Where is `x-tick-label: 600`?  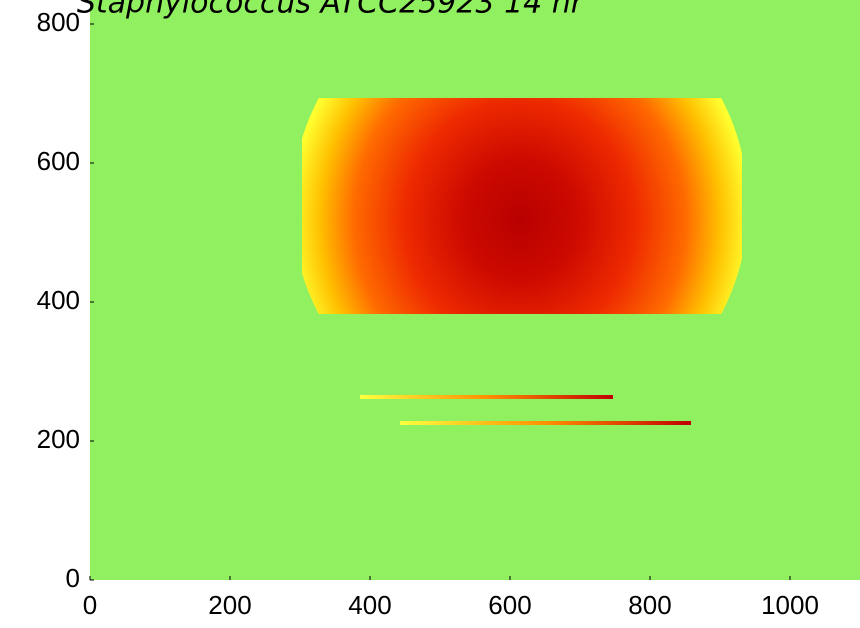 x-tick-label: 600 is located at coordinates (509, 605).